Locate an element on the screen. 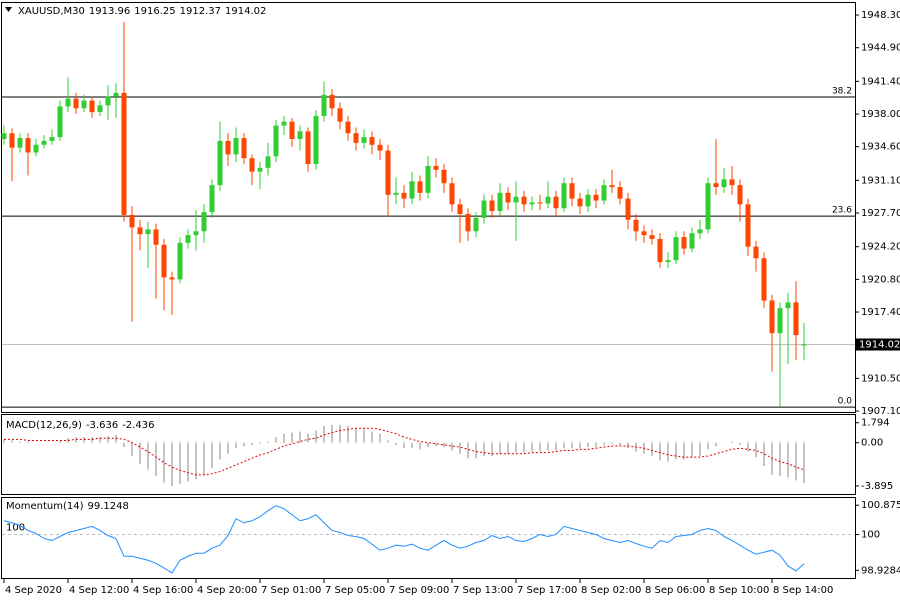 This screenshot has width=900, height=600. y-tick-label: 1941.40 is located at coordinates (880, 81).